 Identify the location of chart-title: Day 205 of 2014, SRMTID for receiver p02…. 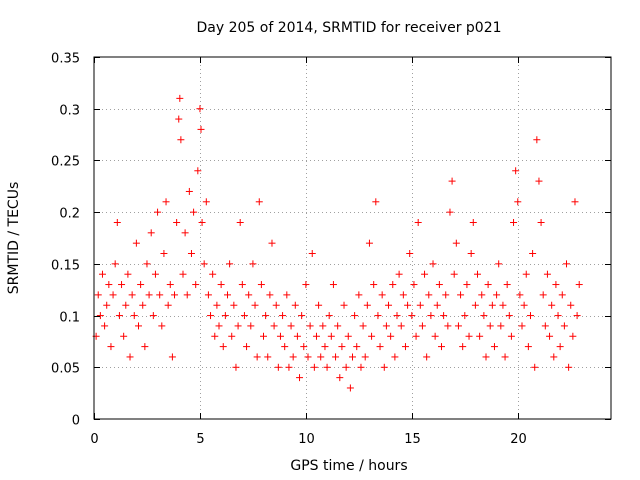
(348, 28).